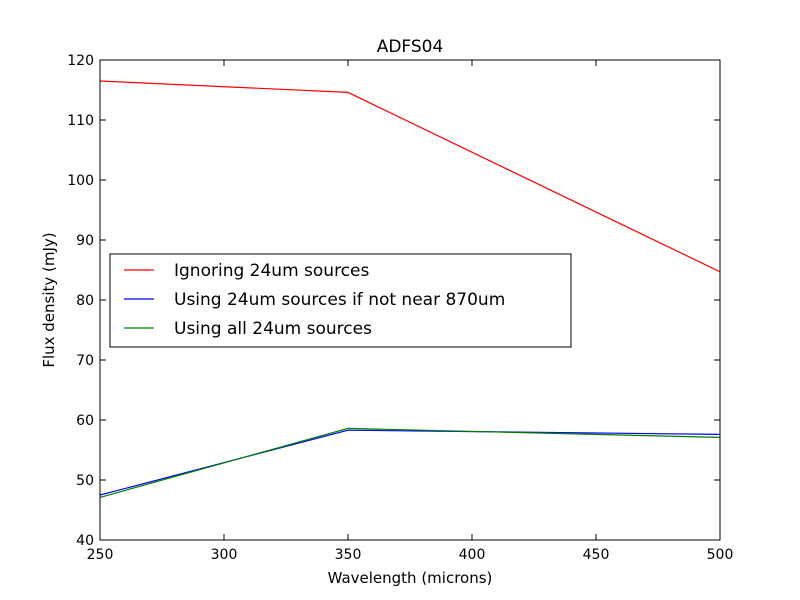 This screenshot has height=600, width=800. What do you see at coordinates (410, 47) in the screenshot?
I see `chart-title: ADFS04` at bounding box center [410, 47].